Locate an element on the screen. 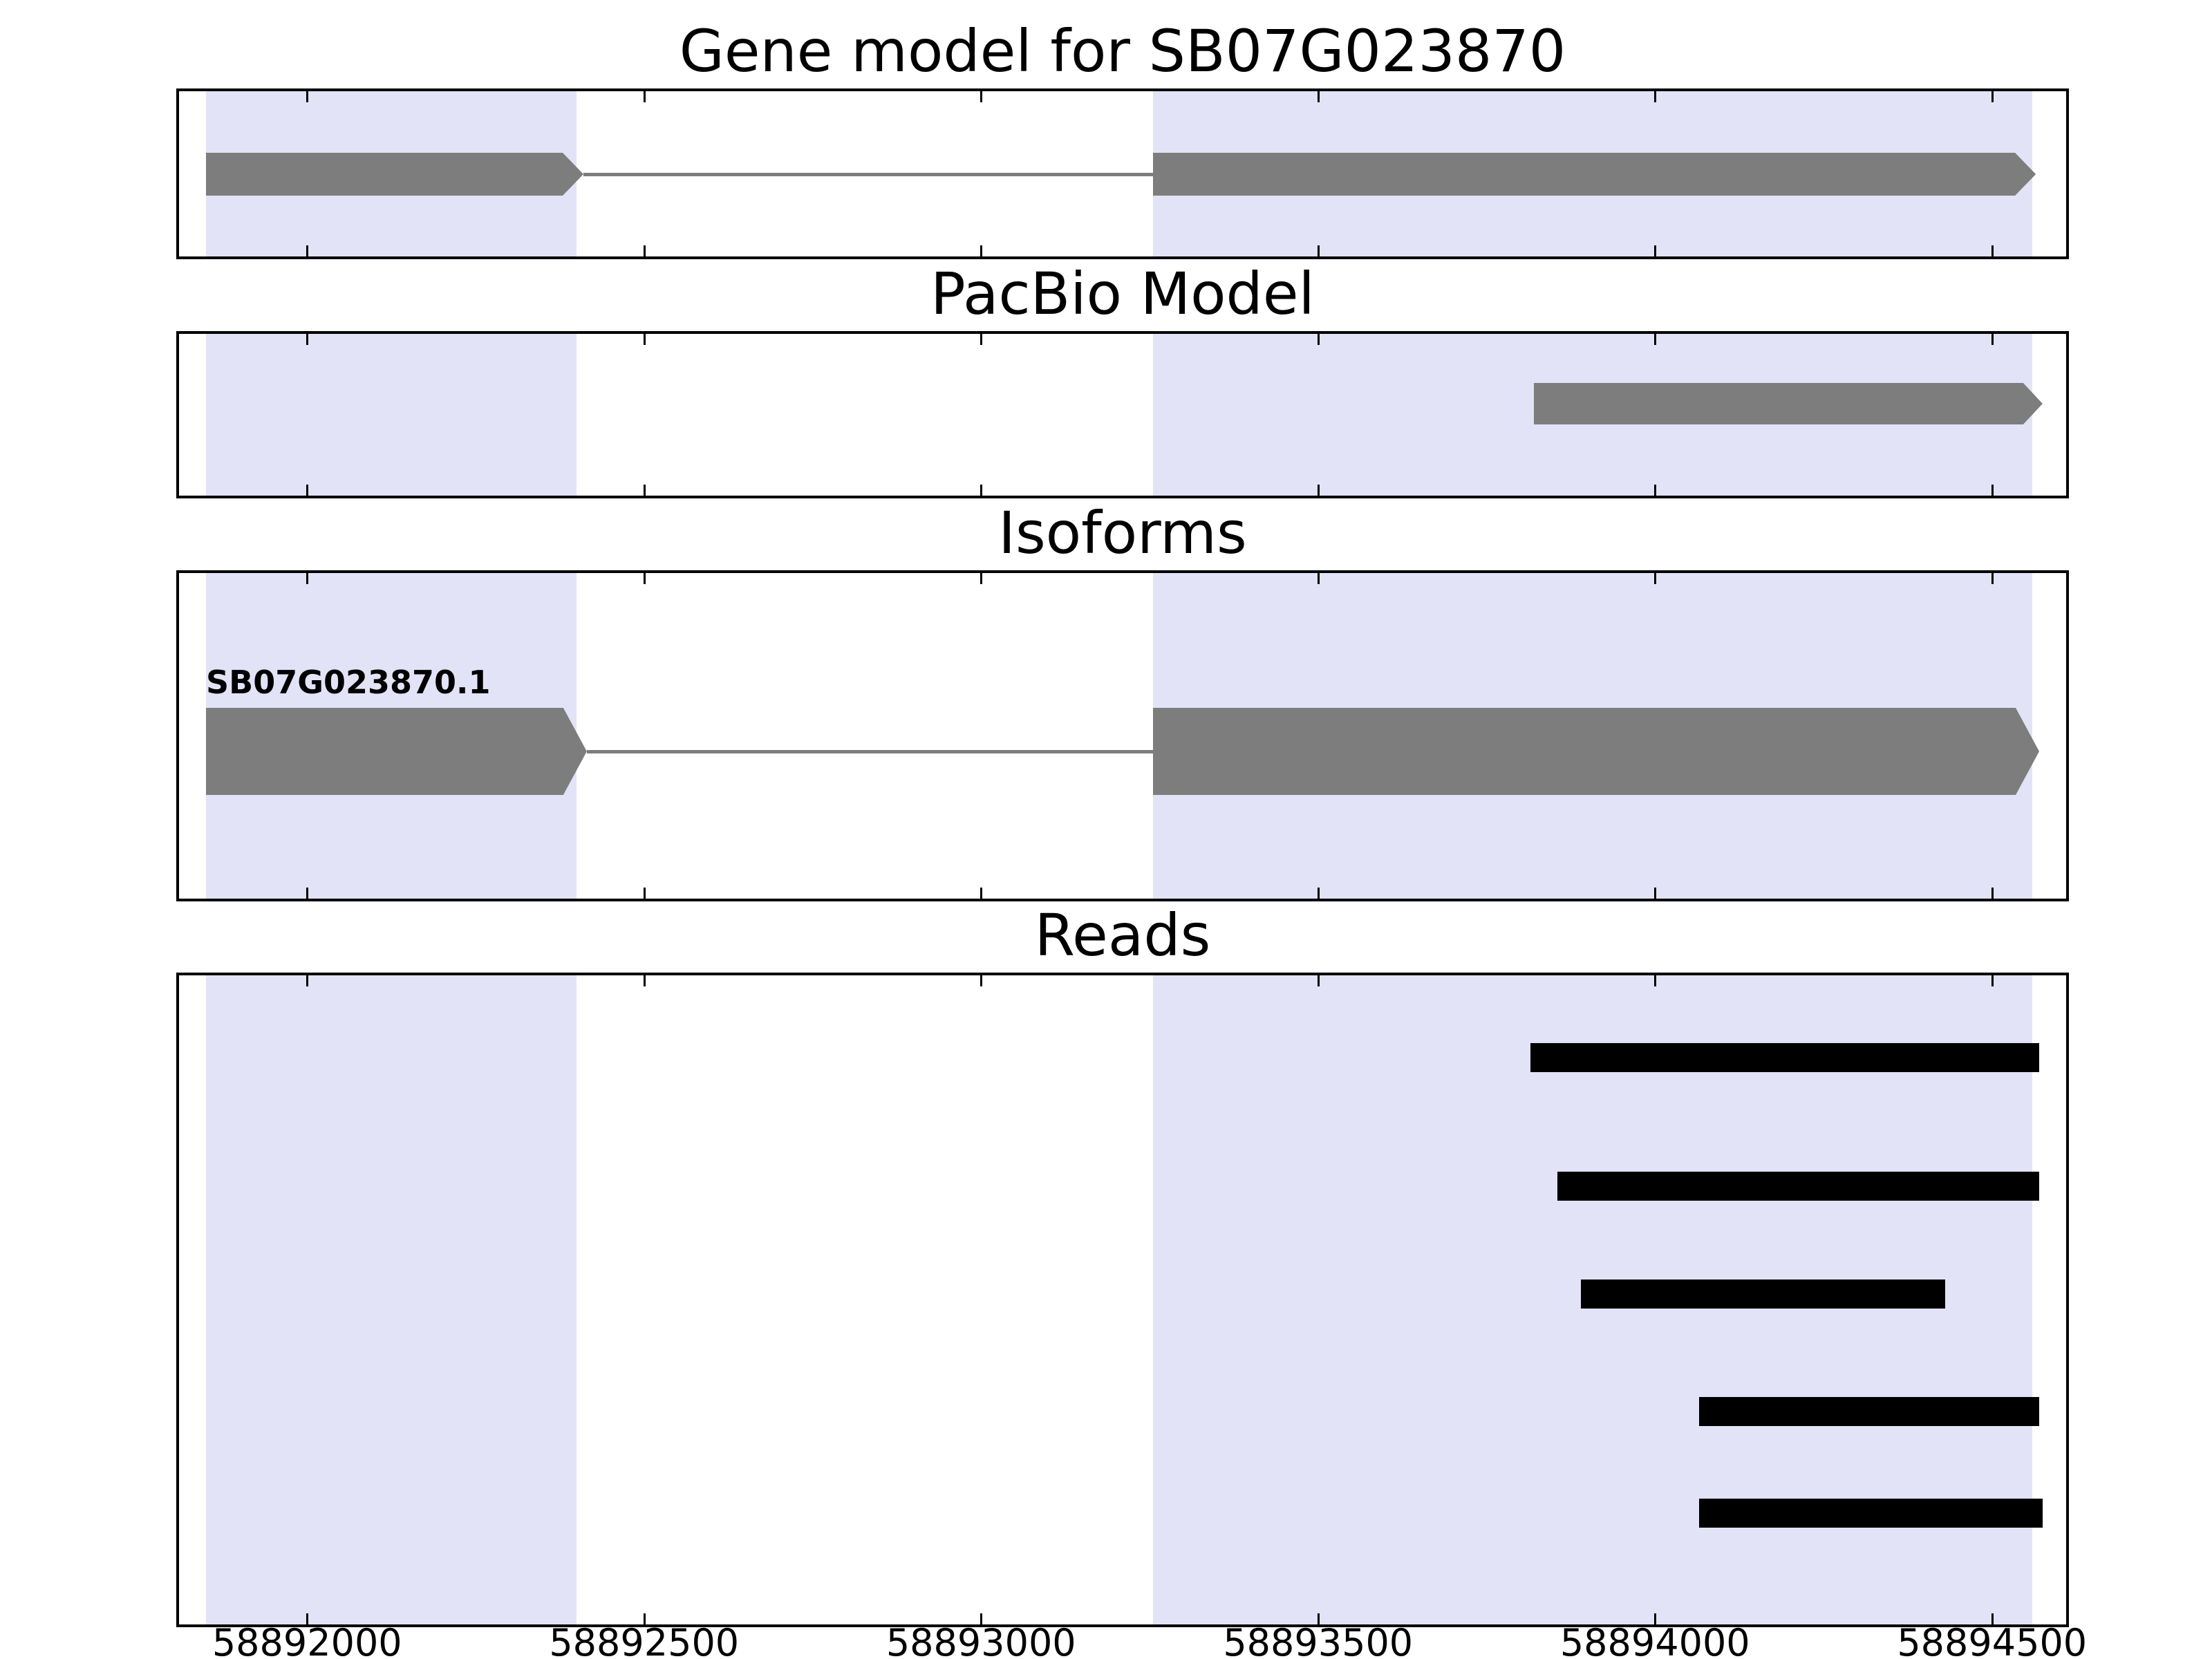 The image size is (2212, 1659). isoform-label: SB07G023870.1 is located at coordinates (348, 682).